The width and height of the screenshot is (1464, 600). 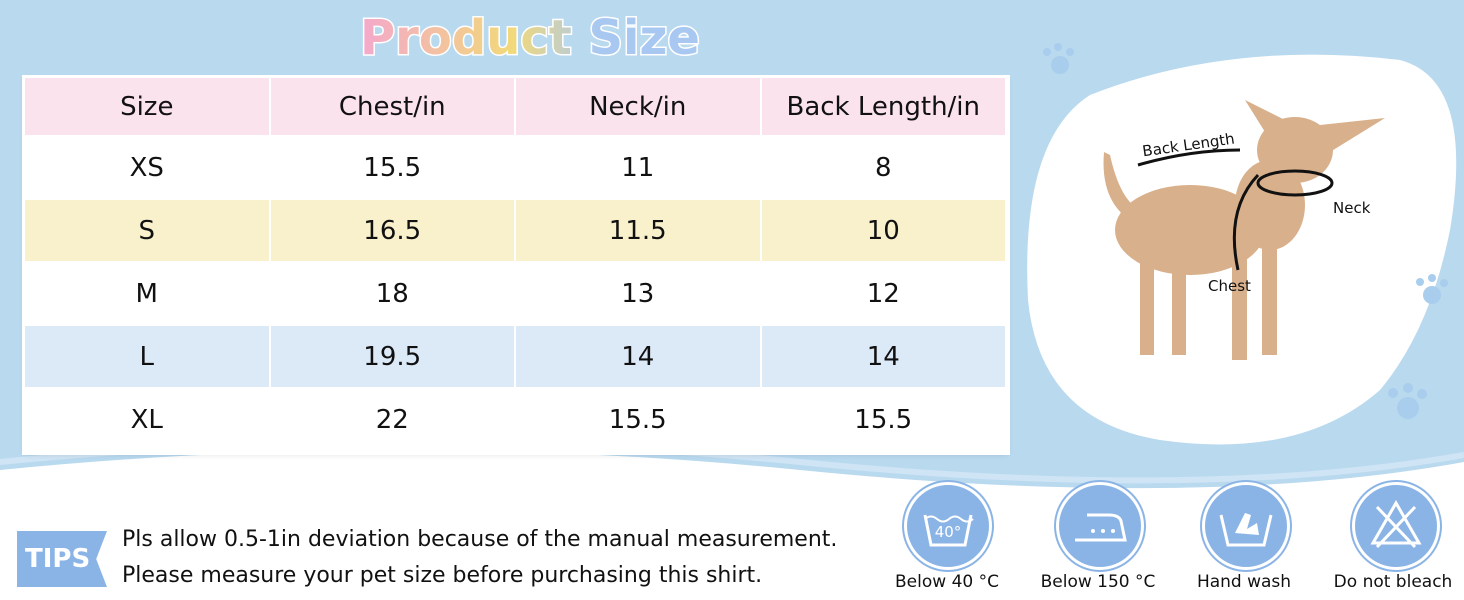 What do you see at coordinates (947, 582) in the screenshot?
I see `care-label: Below 40 °C` at bounding box center [947, 582].